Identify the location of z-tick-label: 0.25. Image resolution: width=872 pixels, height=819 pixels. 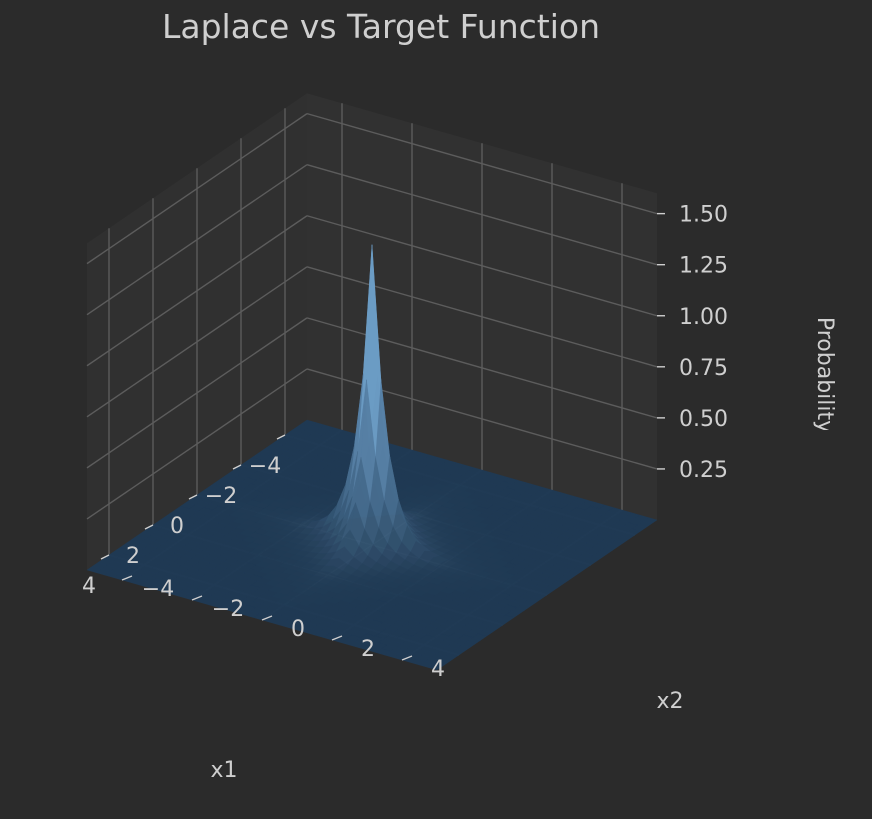
(703, 470).